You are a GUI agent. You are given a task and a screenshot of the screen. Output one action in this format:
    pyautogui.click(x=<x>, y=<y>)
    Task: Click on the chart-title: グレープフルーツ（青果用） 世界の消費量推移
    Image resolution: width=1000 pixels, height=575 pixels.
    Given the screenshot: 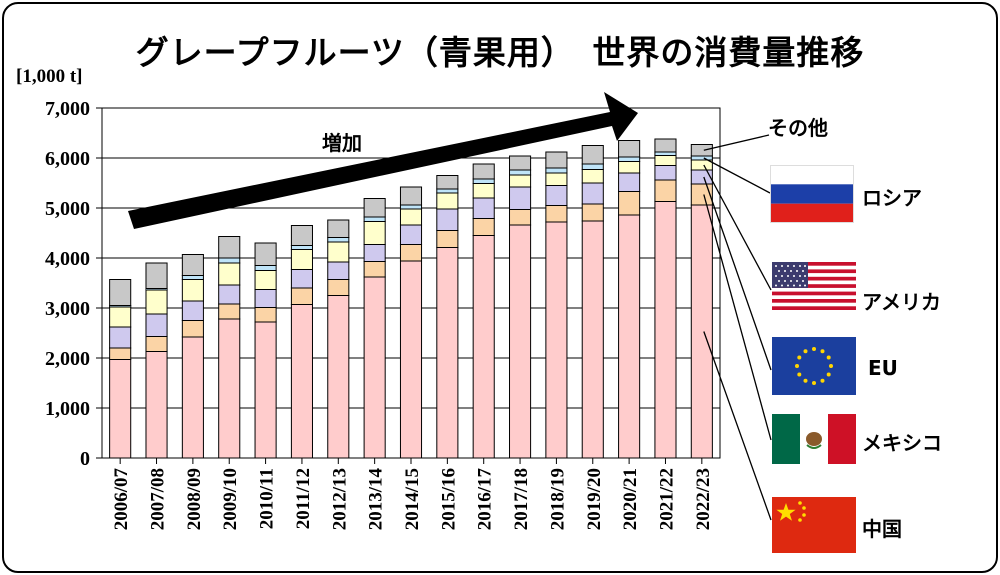 What is the action you would take?
    pyautogui.click(x=500, y=52)
    